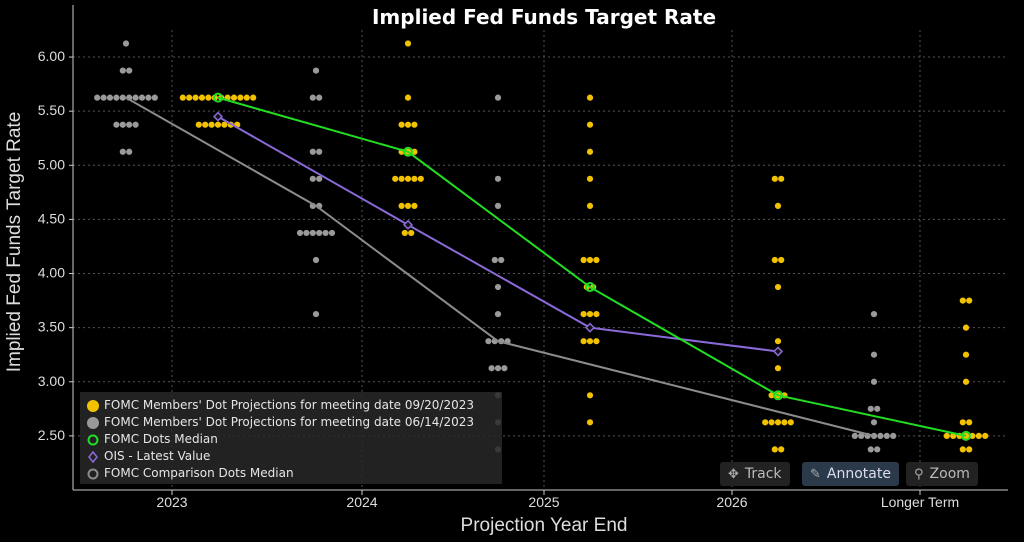 The height and width of the screenshot is (542, 1024). Describe the element at coordinates (93, 457) in the screenshot. I see `purple-diamond-icon` at that location.